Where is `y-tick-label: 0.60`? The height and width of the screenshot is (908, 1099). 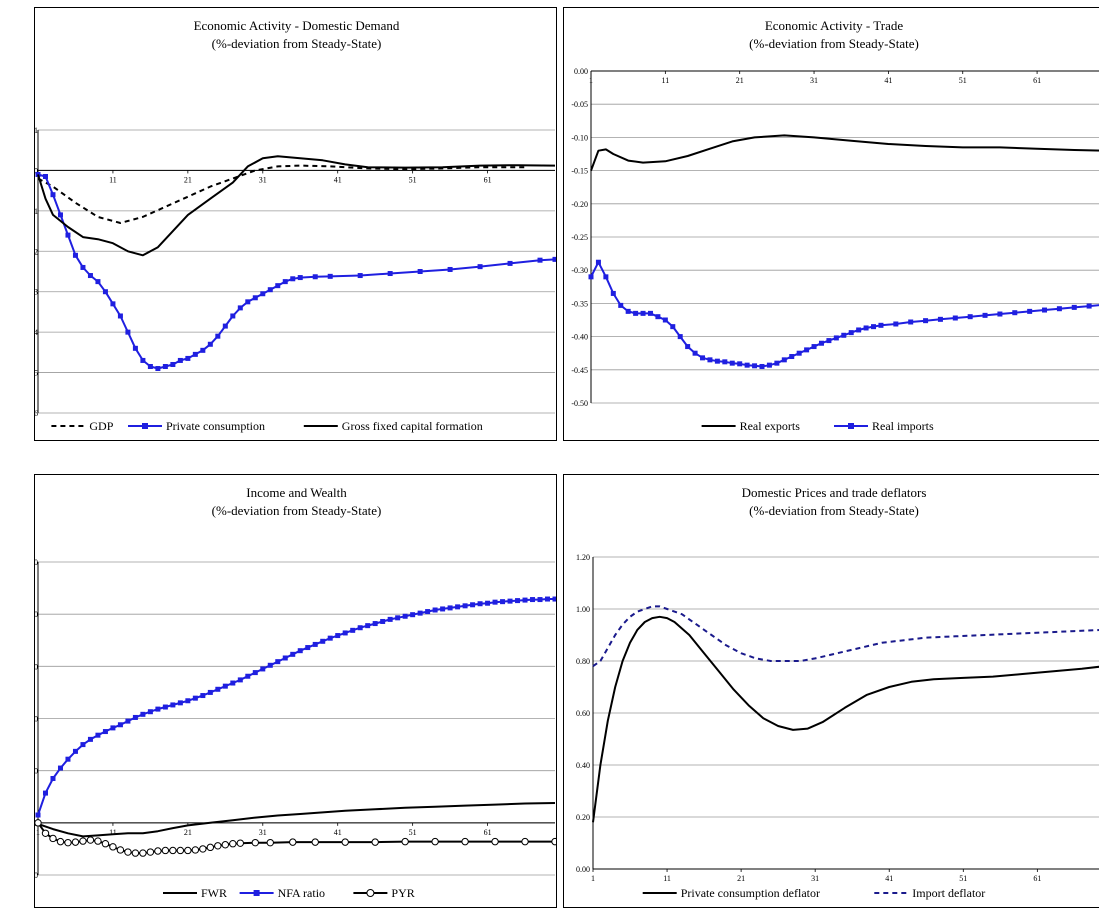
y-tick-label: 0.60 is located at coordinates (583, 713).